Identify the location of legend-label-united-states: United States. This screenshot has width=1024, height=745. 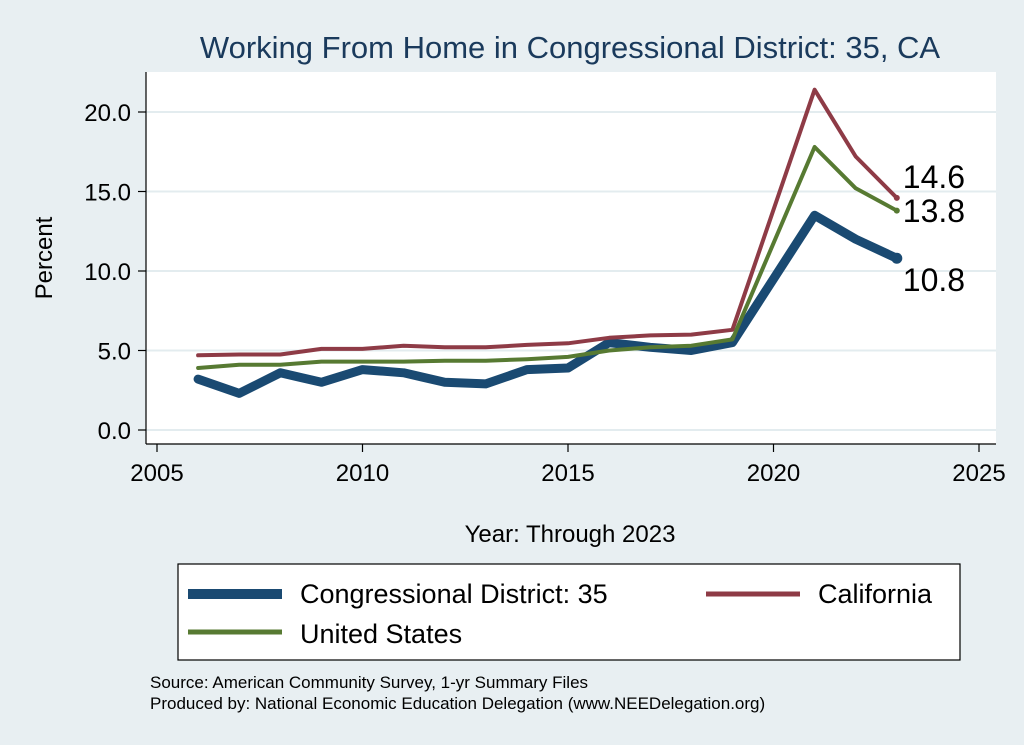
(381, 634).